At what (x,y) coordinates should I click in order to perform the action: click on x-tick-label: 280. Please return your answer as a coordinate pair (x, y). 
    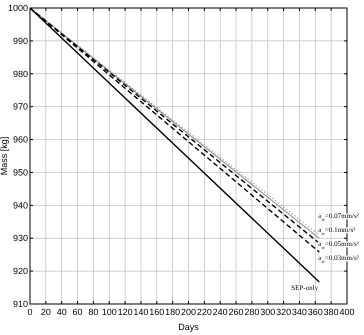
    Looking at the image, I should click on (252, 312).